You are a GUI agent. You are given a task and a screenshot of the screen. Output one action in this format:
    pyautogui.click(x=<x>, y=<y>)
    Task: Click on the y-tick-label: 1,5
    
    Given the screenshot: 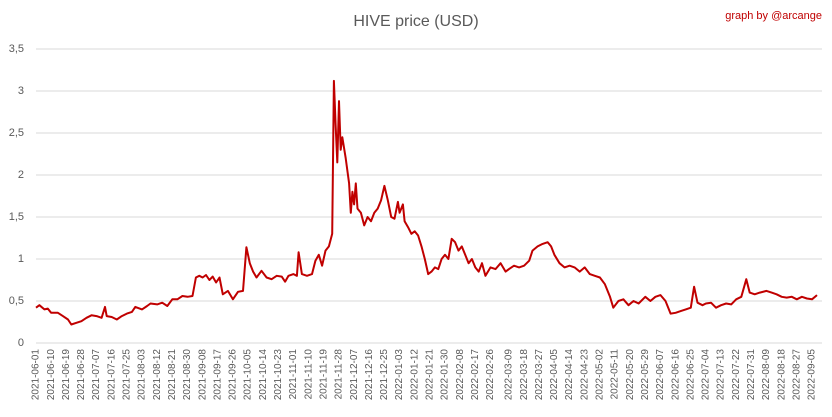 What is the action you would take?
    pyautogui.click(x=16, y=217)
    